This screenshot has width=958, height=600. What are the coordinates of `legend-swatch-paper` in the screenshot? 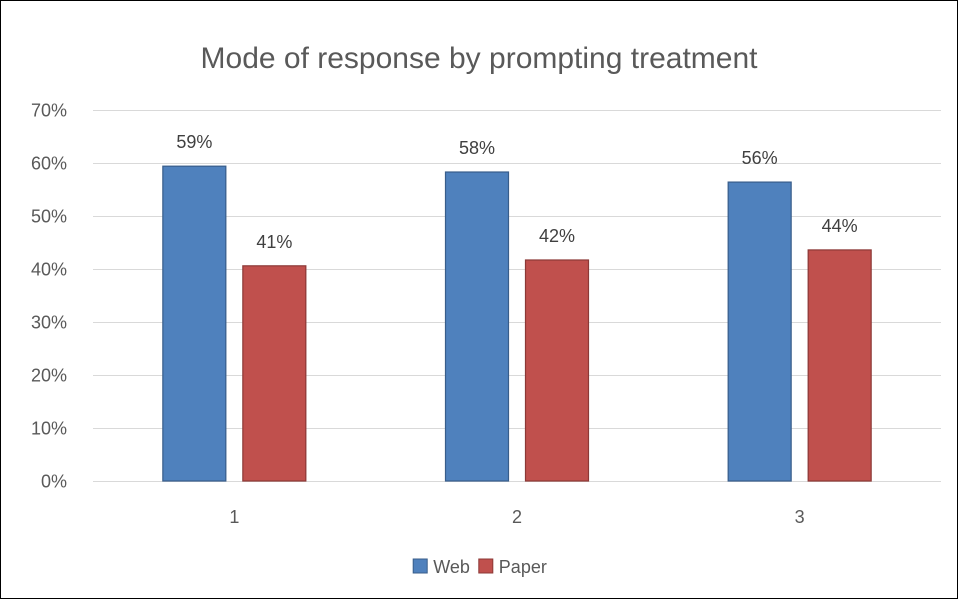 It's located at (486, 566).